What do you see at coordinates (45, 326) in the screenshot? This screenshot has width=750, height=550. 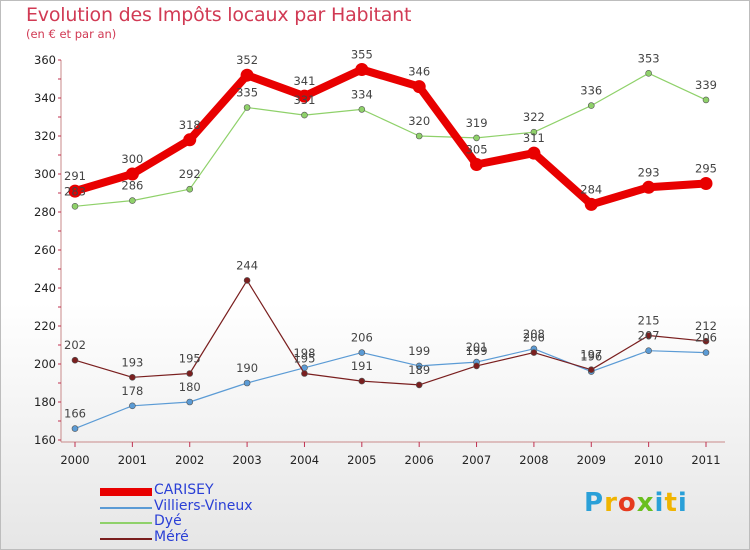 I see `y-tick-label: 220` at bounding box center [45, 326].